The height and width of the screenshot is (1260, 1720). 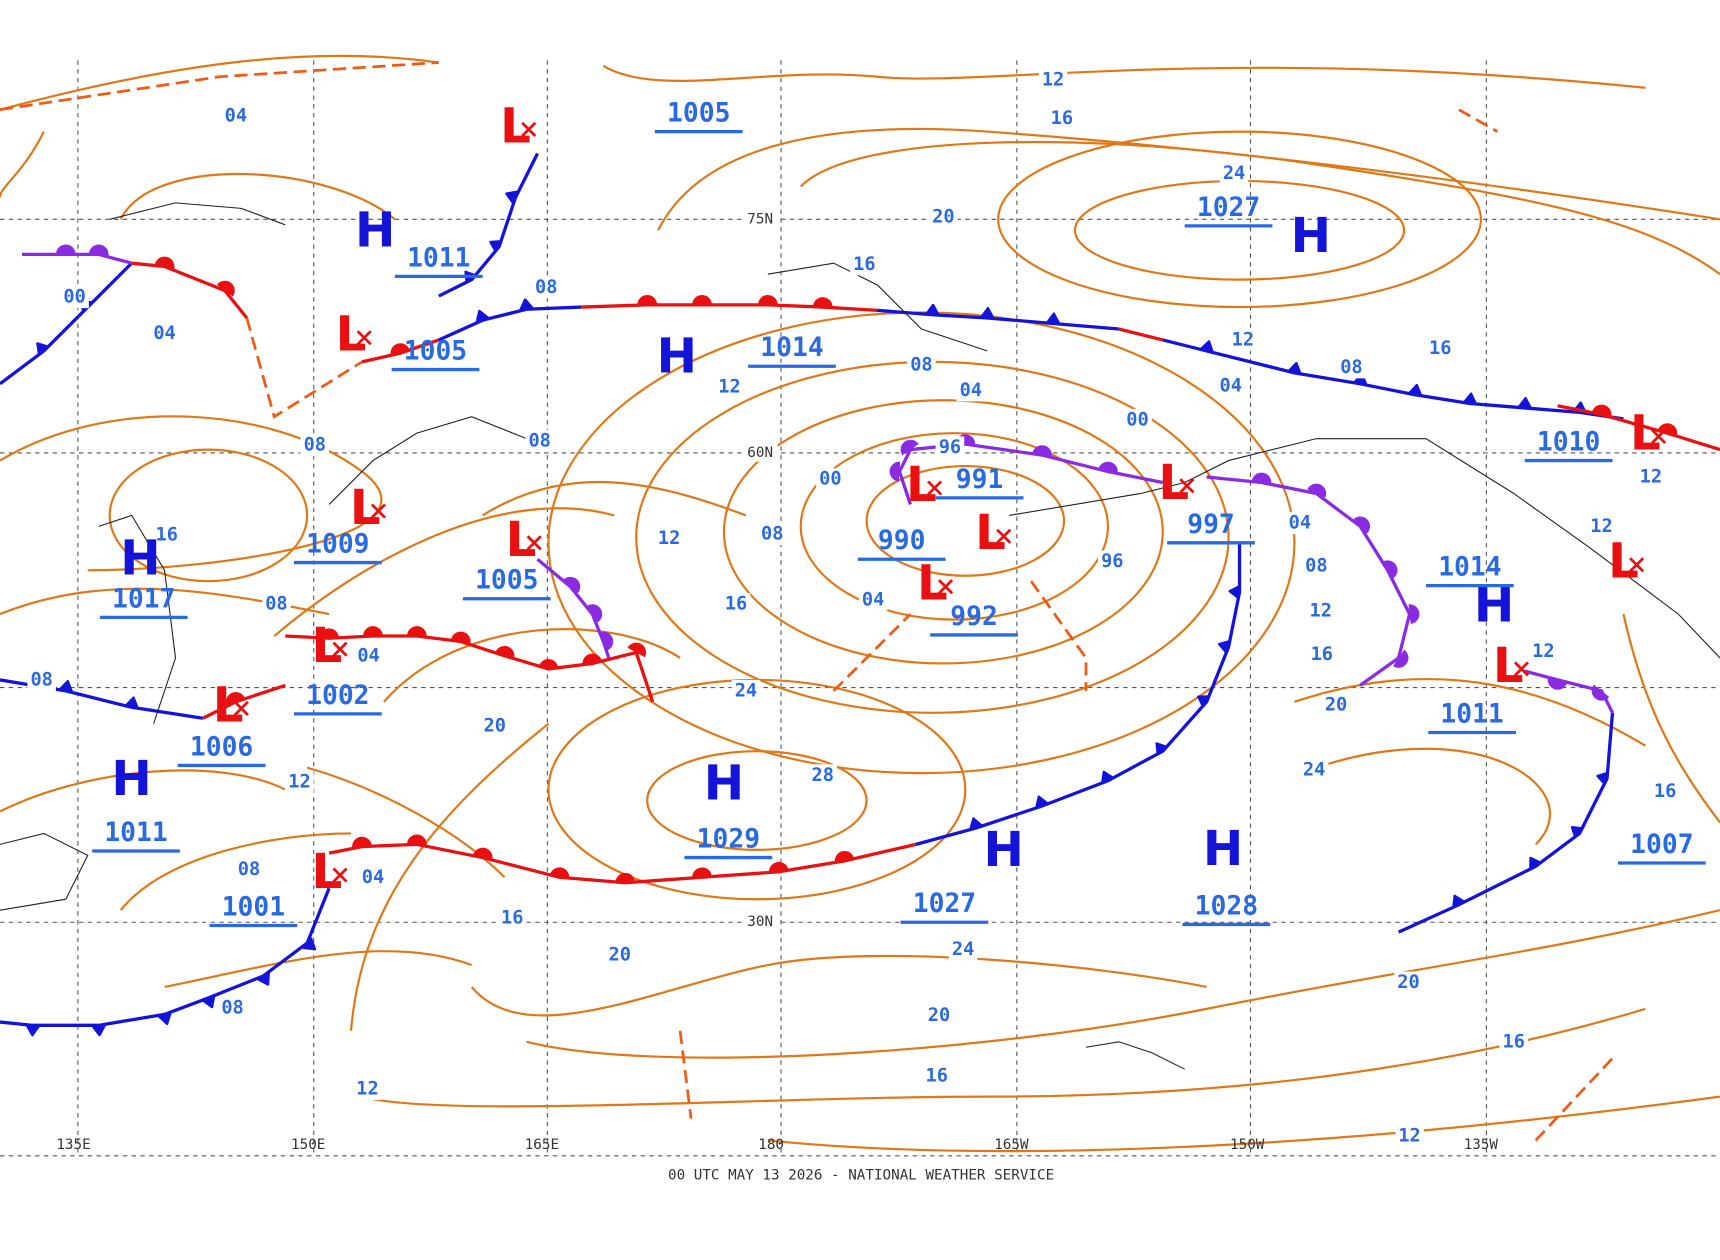 What do you see at coordinates (308, 1145) in the screenshot?
I see `longitude-label: 150E` at bounding box center [308, 1145].